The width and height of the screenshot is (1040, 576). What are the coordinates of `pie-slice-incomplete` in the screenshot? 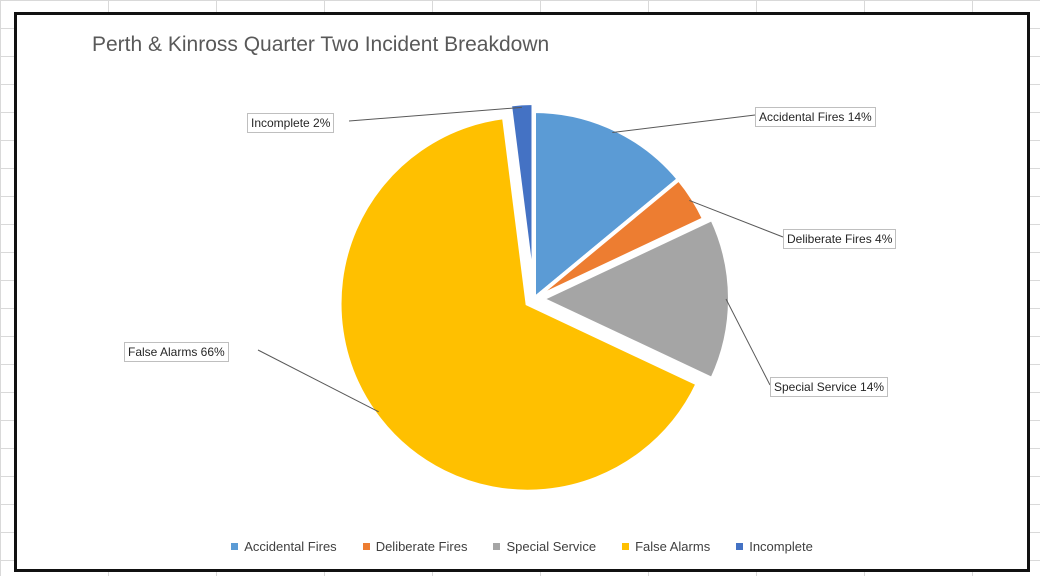 It's located at (521, 196).